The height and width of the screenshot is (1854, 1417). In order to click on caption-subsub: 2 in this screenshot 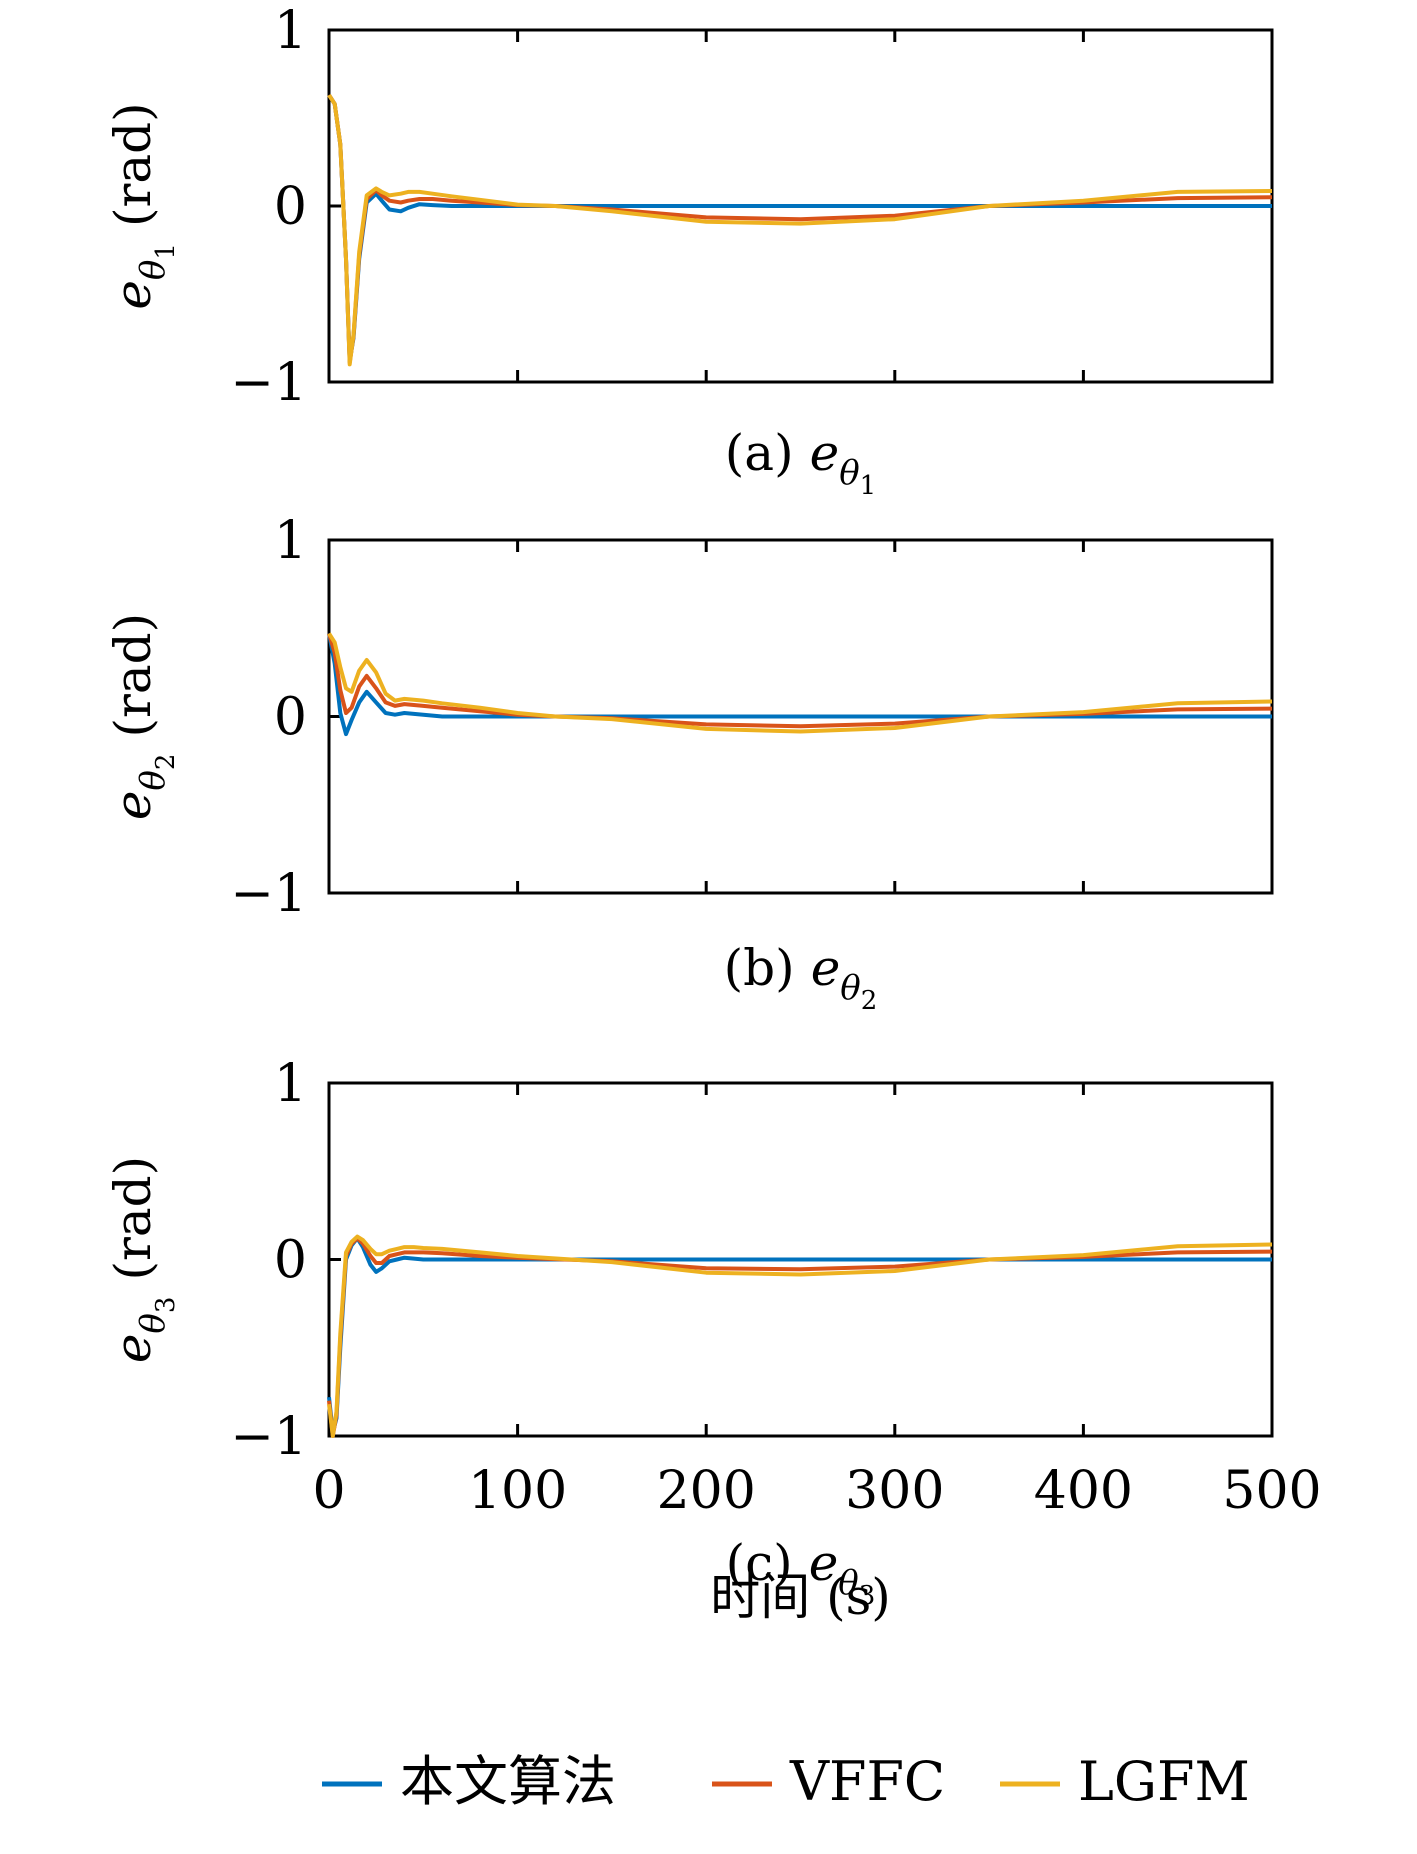, I will do `click(869, 1001)`.